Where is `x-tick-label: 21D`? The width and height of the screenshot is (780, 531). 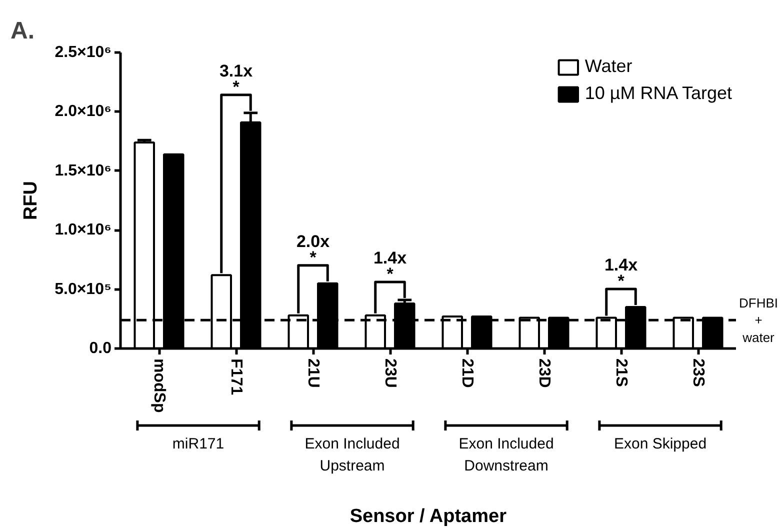 x-tick-label: 21D is located at coordinates (467, 373).